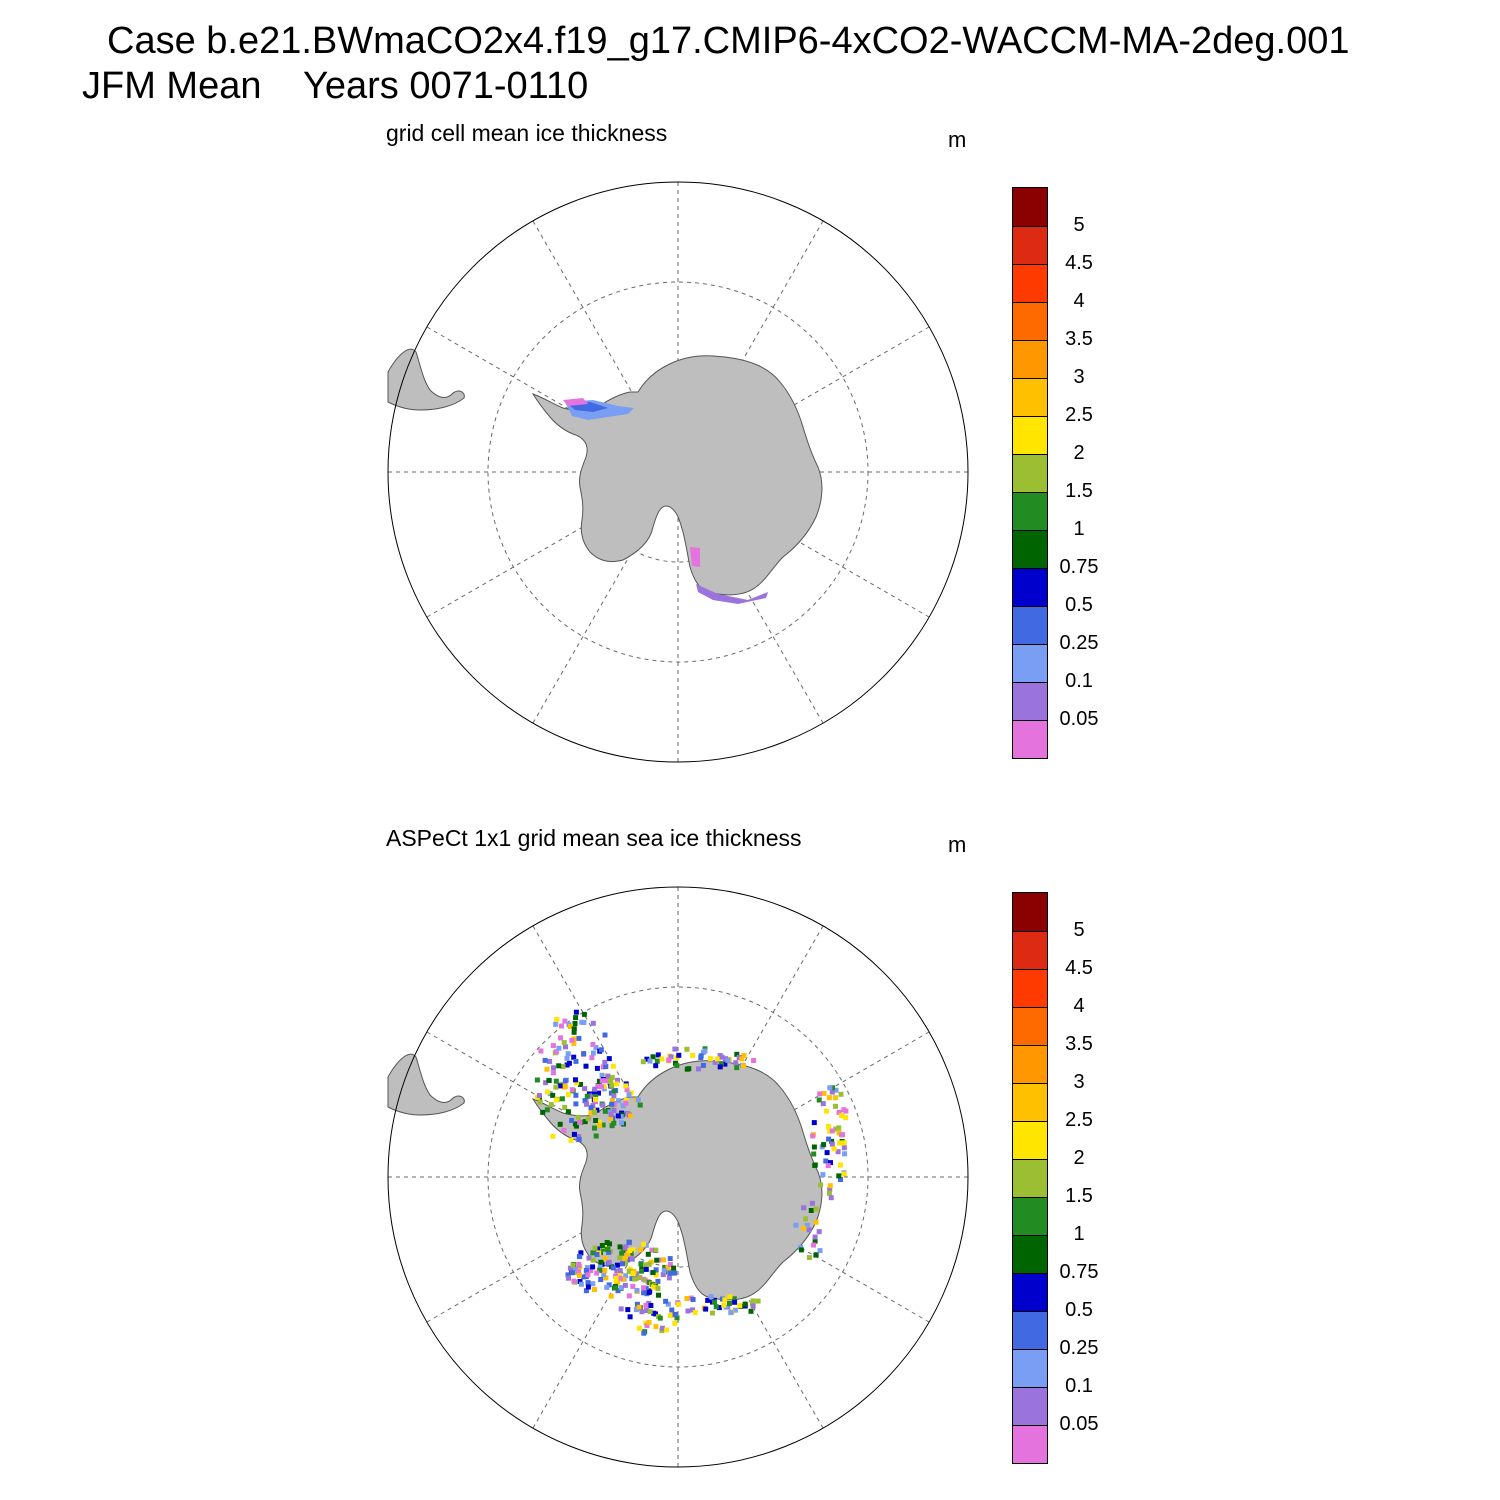  What do you see at coordinates (1079, 491) in the screenshot?
I see `colorbar-tick-label: 1.5` at bounding box center [1079, 491].